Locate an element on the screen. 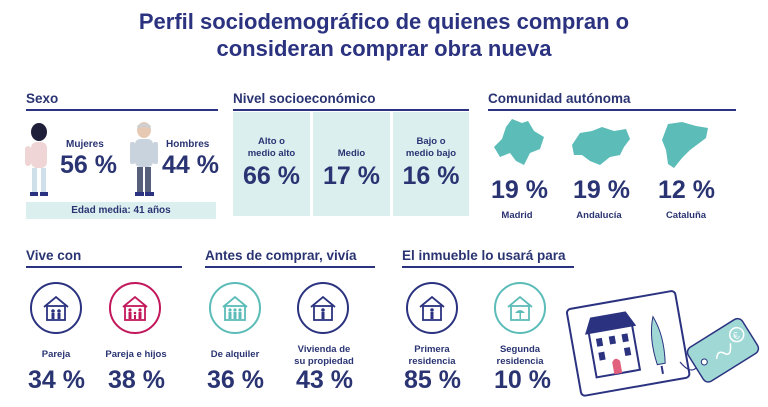 Image resolution: width=768 pixels, height=407 pixels. house-family-icon is located at coordinates (135, 308).